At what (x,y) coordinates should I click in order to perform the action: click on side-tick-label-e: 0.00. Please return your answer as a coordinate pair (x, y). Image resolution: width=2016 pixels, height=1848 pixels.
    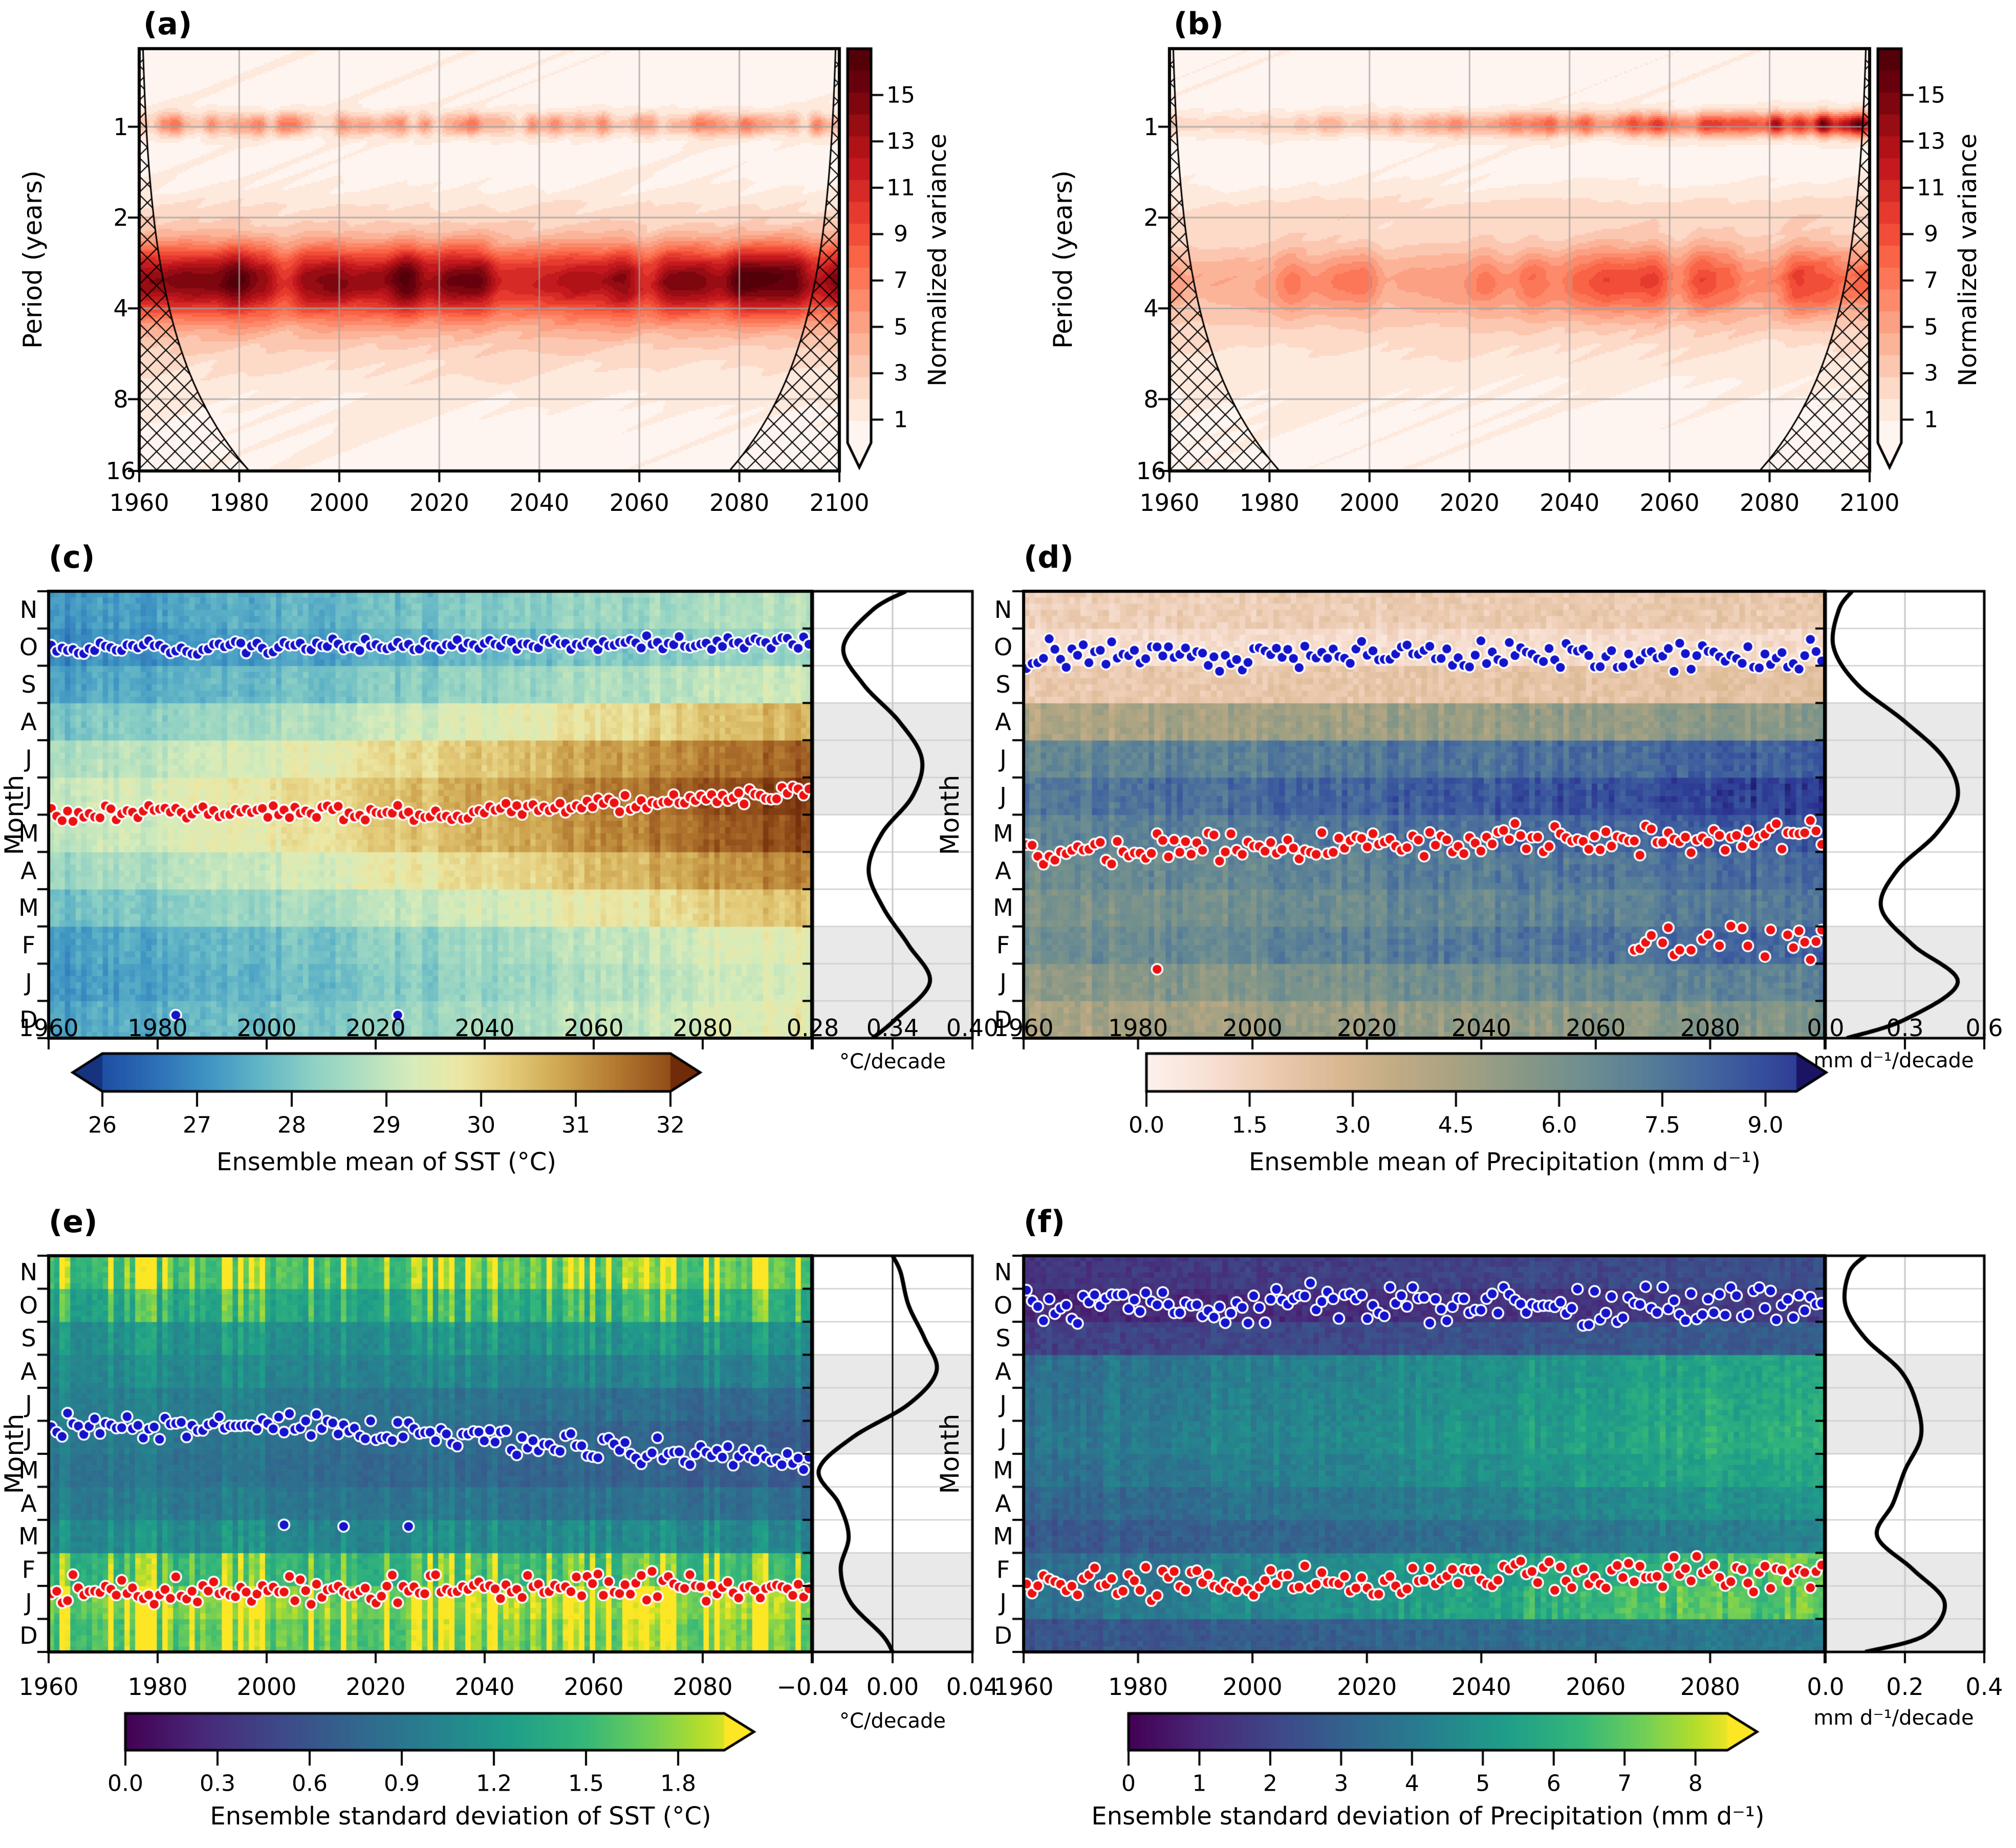
    Looking at the image, I should click on (893, 1687).